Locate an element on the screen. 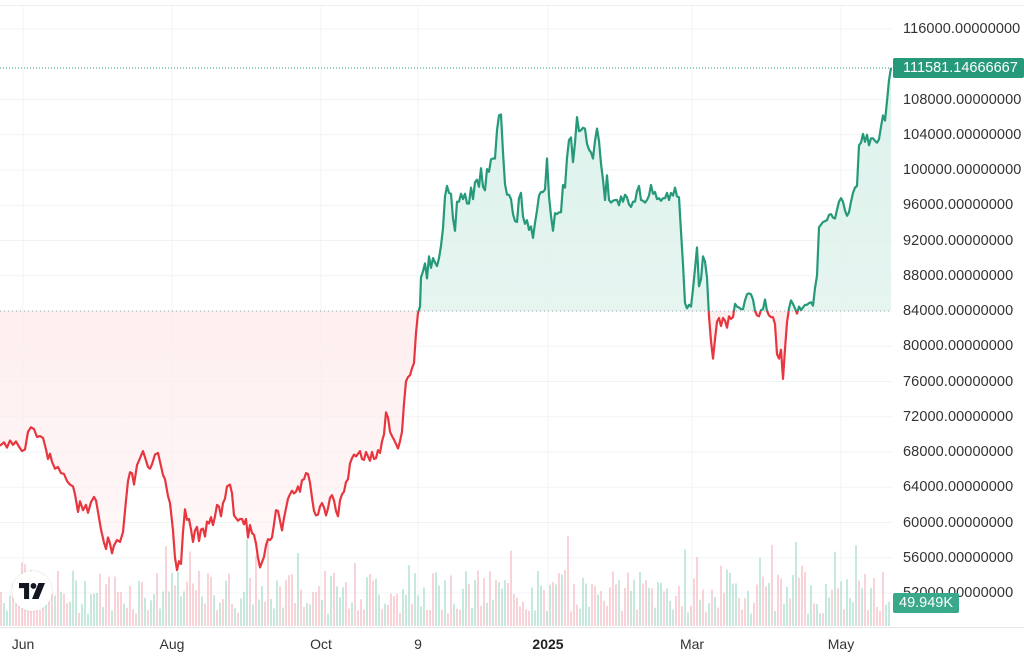 The width and height of the screenshot is (1024, 658). price-axis-label: 72000.00000000 is located at coordinates (958, 416).